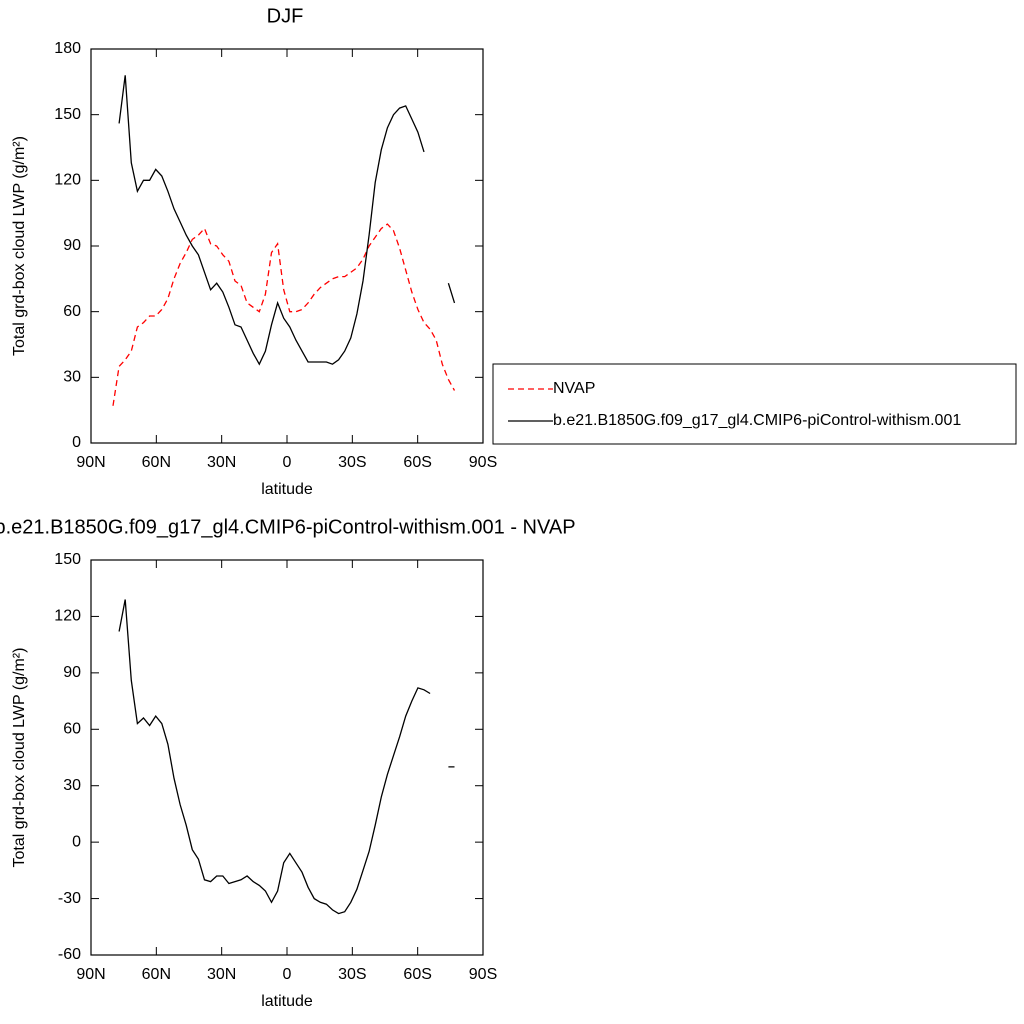 This screenshot has width=1024, height=1024. I want to click on chart-title: DJF, so click(285, 16).